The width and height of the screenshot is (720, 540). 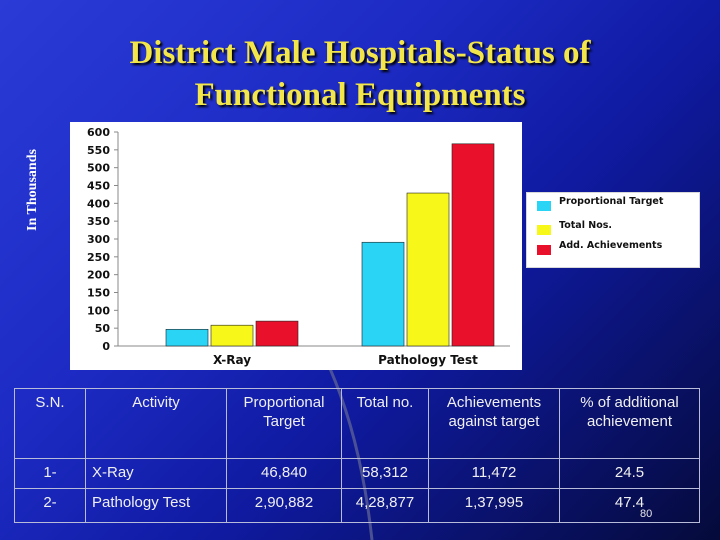 I want to click on y-tick-label: 200, so click(x=98, y=275).